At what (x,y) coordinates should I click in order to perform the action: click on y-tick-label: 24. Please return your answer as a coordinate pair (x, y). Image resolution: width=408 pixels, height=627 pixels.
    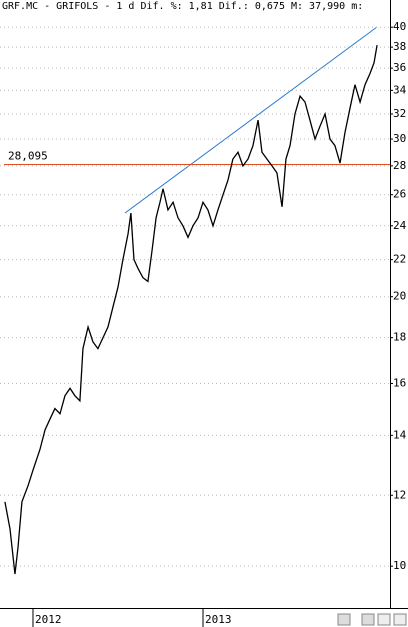
    Looking at the image, I should click on (400, 225).